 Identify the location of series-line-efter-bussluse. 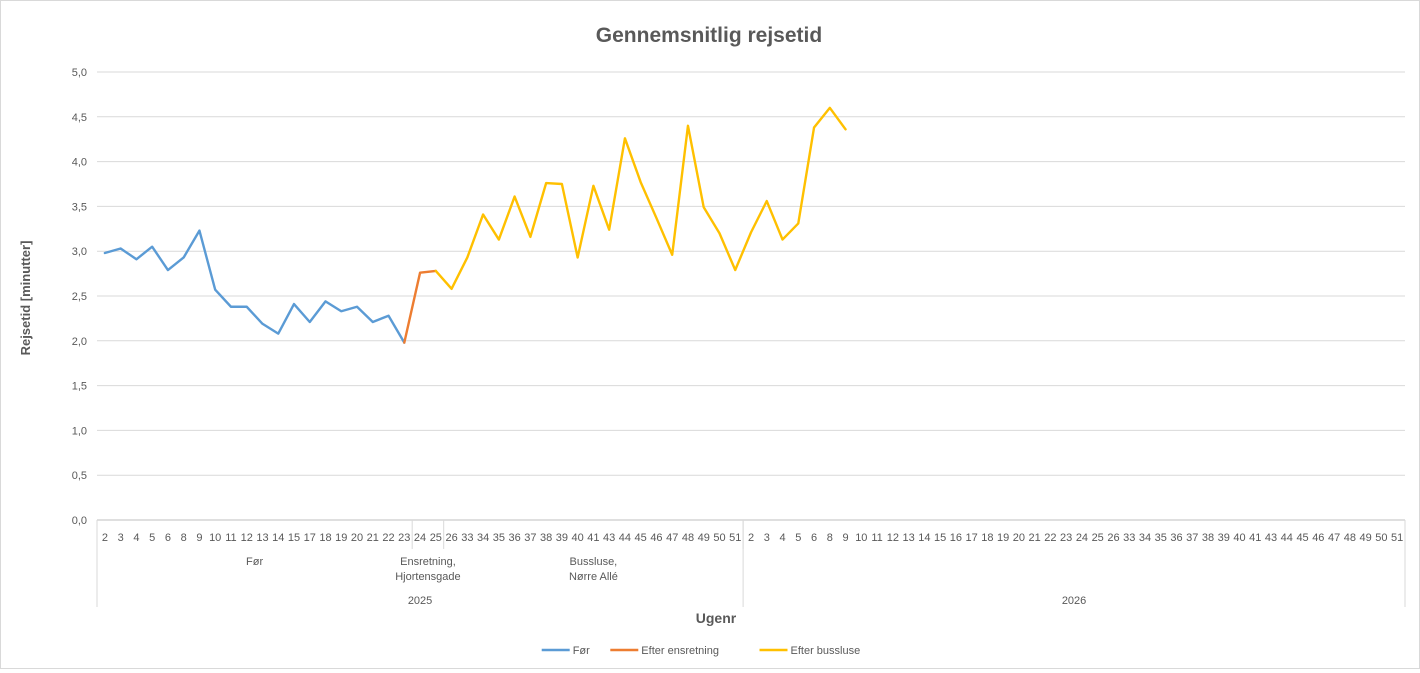
(640, 198).